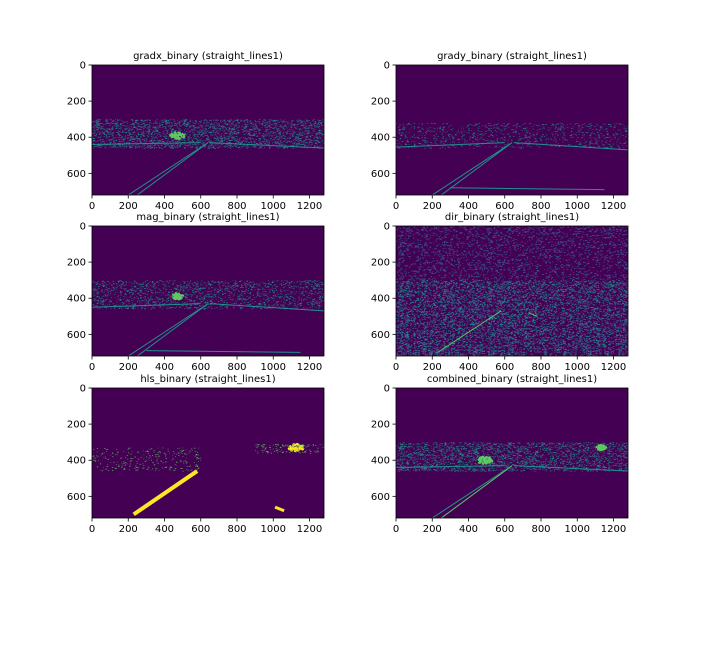 The image size is (720, 648). I want to click on subplot-title: combined_binary (straight_lines1), so click(512, 379).